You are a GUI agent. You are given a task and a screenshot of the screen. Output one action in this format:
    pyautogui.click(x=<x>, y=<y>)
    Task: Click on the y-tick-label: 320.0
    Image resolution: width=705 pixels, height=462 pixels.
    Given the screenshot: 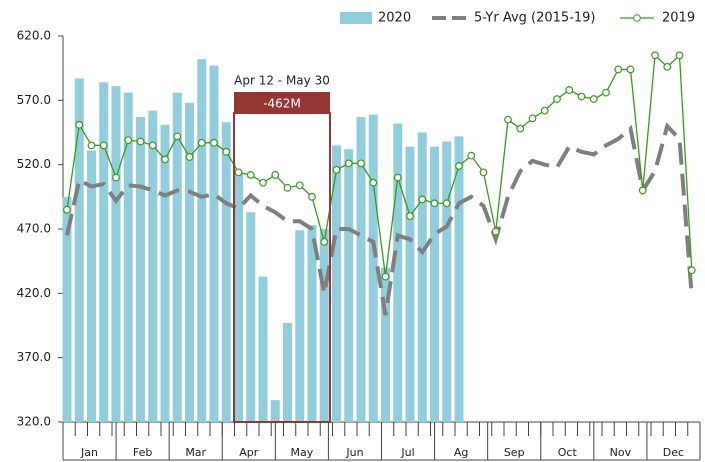 What is the action you would take?
    pyautogui.click(x=34, y=422)
    